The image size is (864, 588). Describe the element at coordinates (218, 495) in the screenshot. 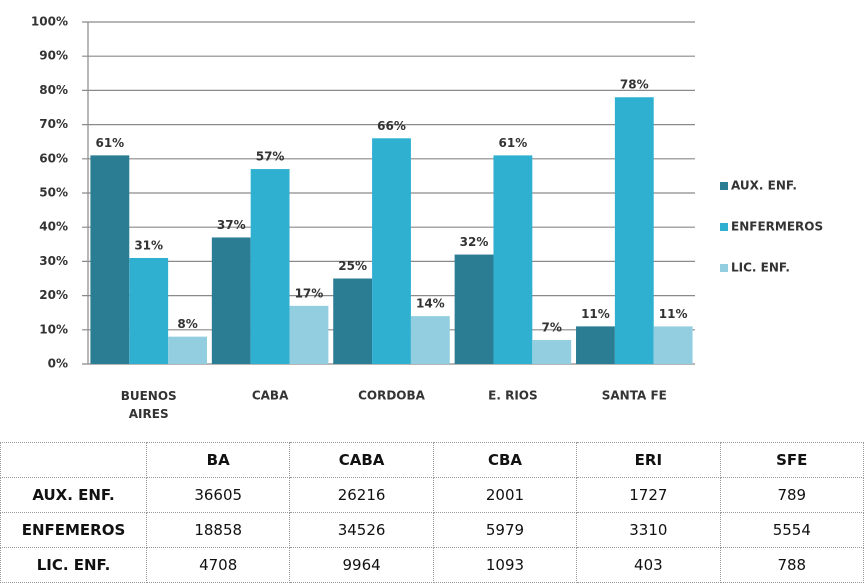

I see `table-cell: 36605` at that location.